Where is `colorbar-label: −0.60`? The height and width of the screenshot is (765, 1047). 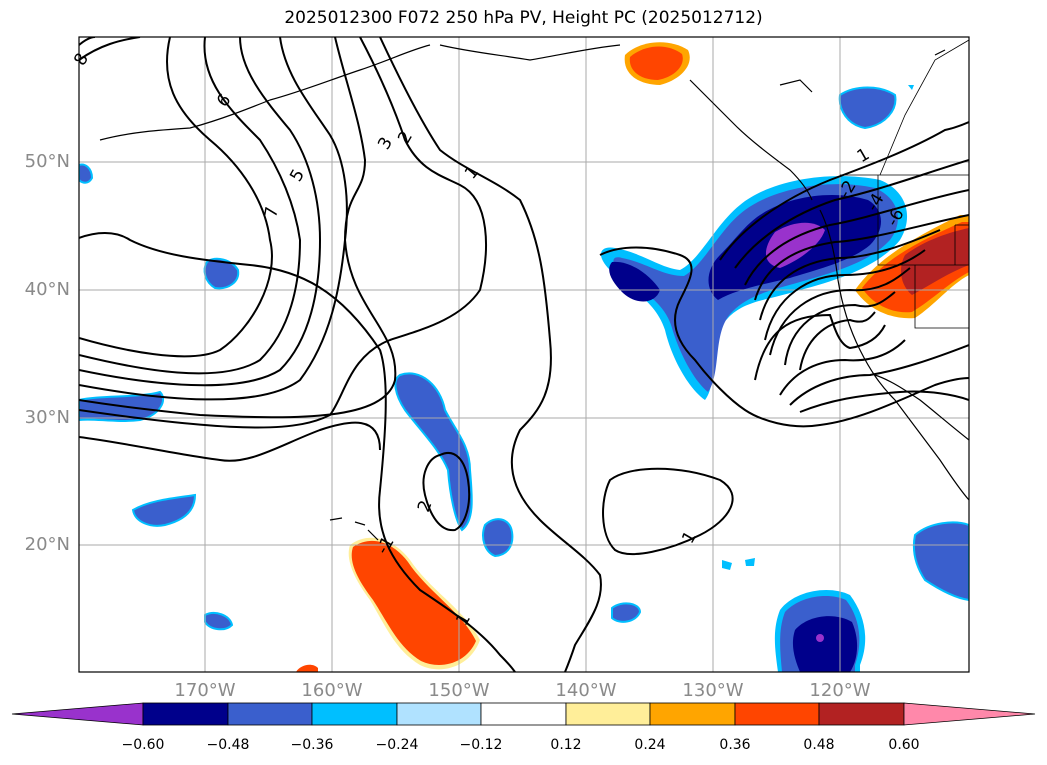
colorbar-label: −0.60 is located at coordinates (143, 745).